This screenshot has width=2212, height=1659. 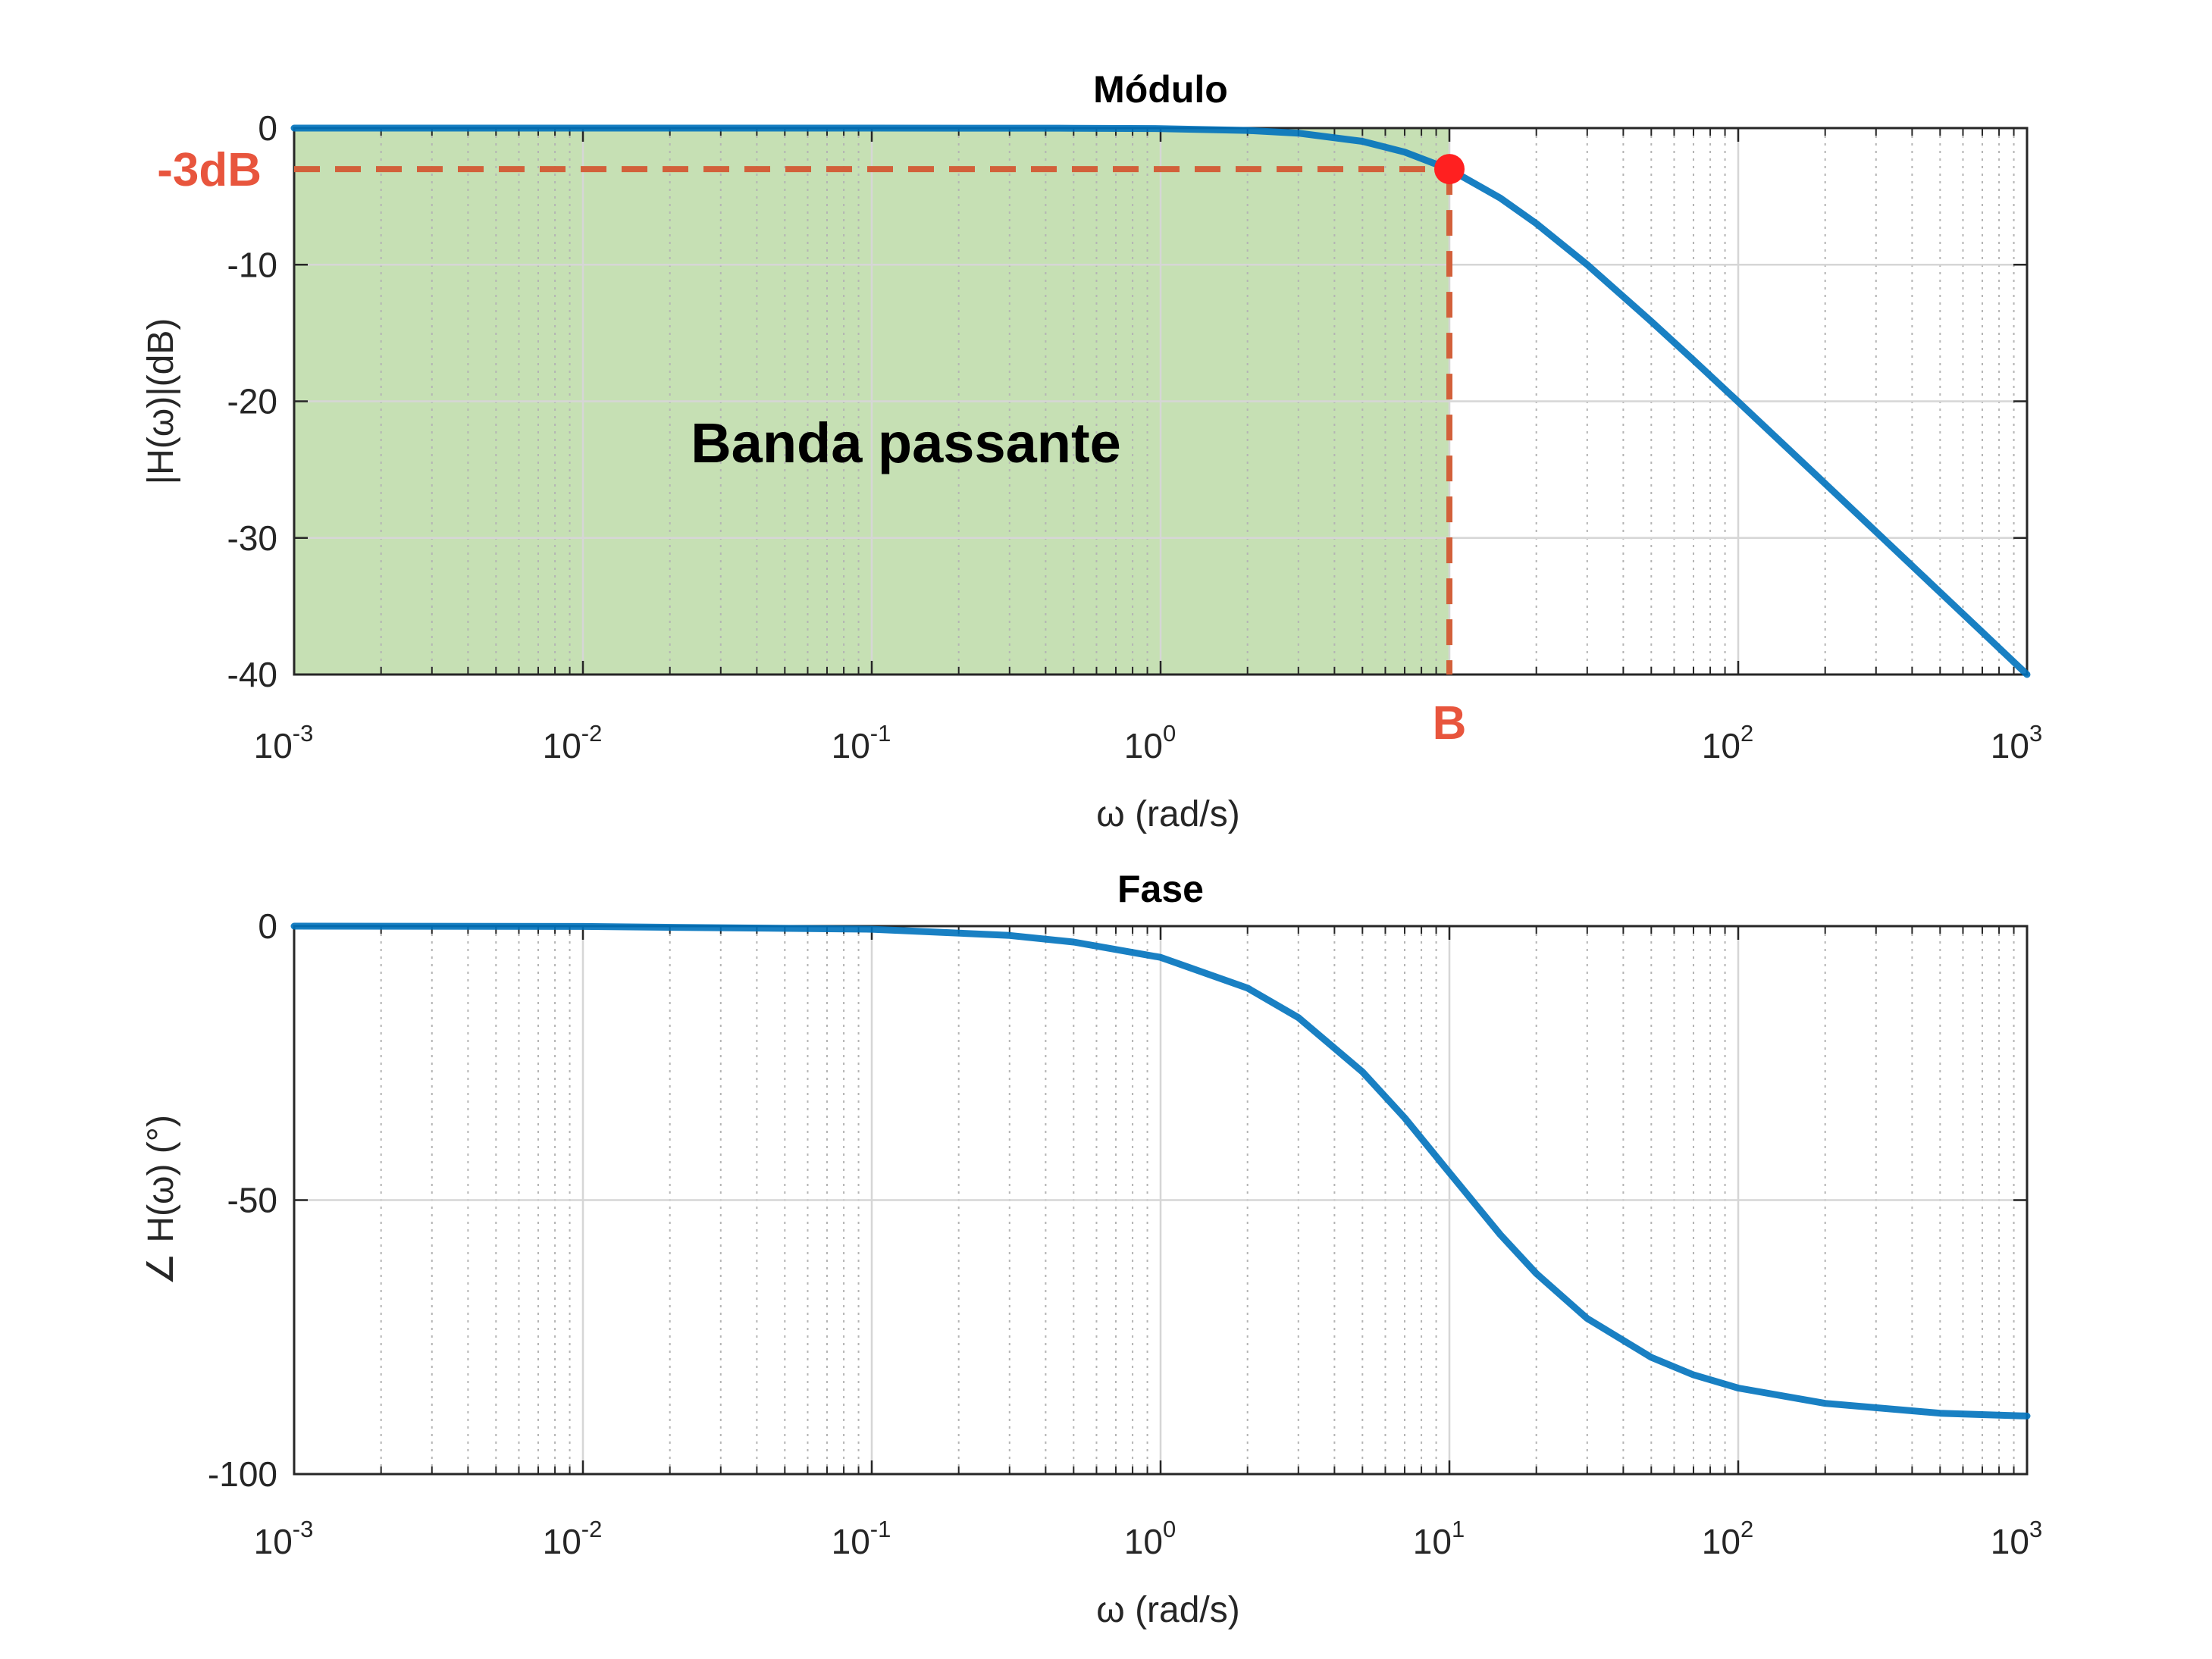 What do you see at coordinates (1439, 1538) in the screenshot?
I see `x-tick-label: 10¹` at bounding box center [1439, 1538].